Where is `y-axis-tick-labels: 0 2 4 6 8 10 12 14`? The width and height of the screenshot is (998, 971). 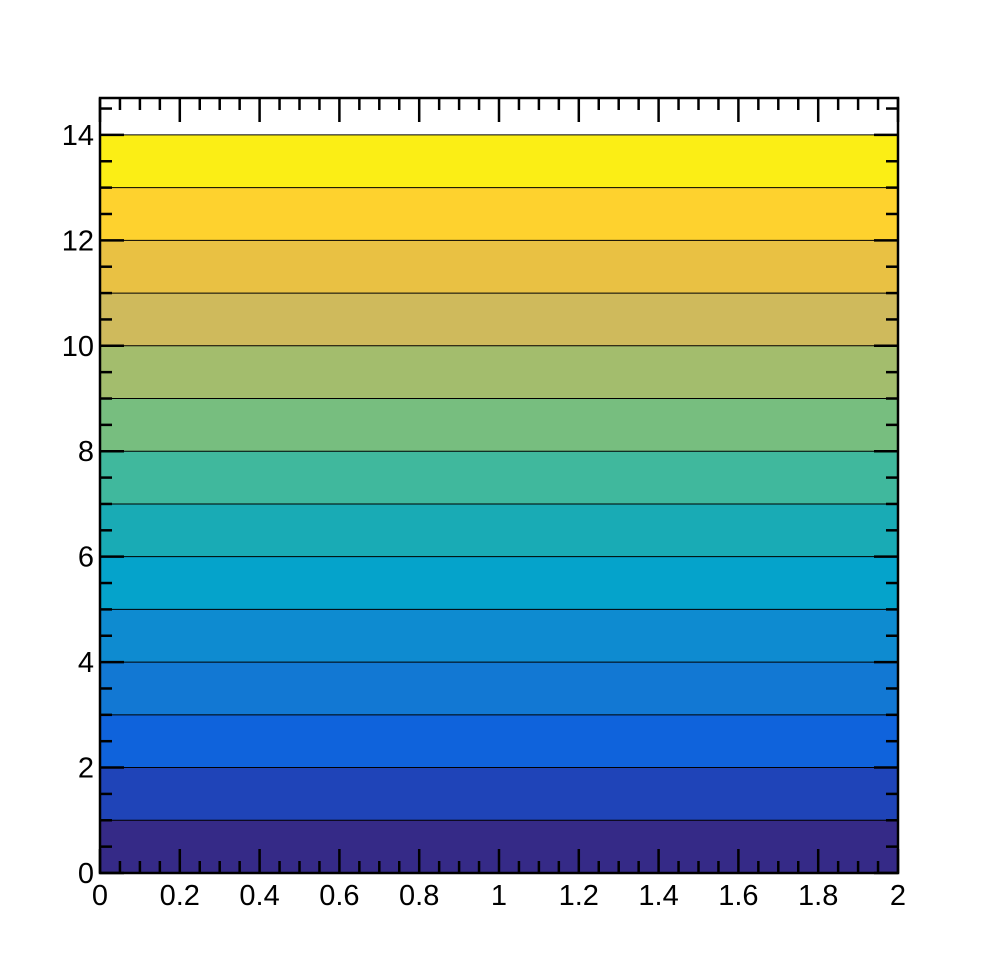
y-axis-tick-labels: 0 2 4 6 8 10 12 14 is located at coordinates (78, 505).